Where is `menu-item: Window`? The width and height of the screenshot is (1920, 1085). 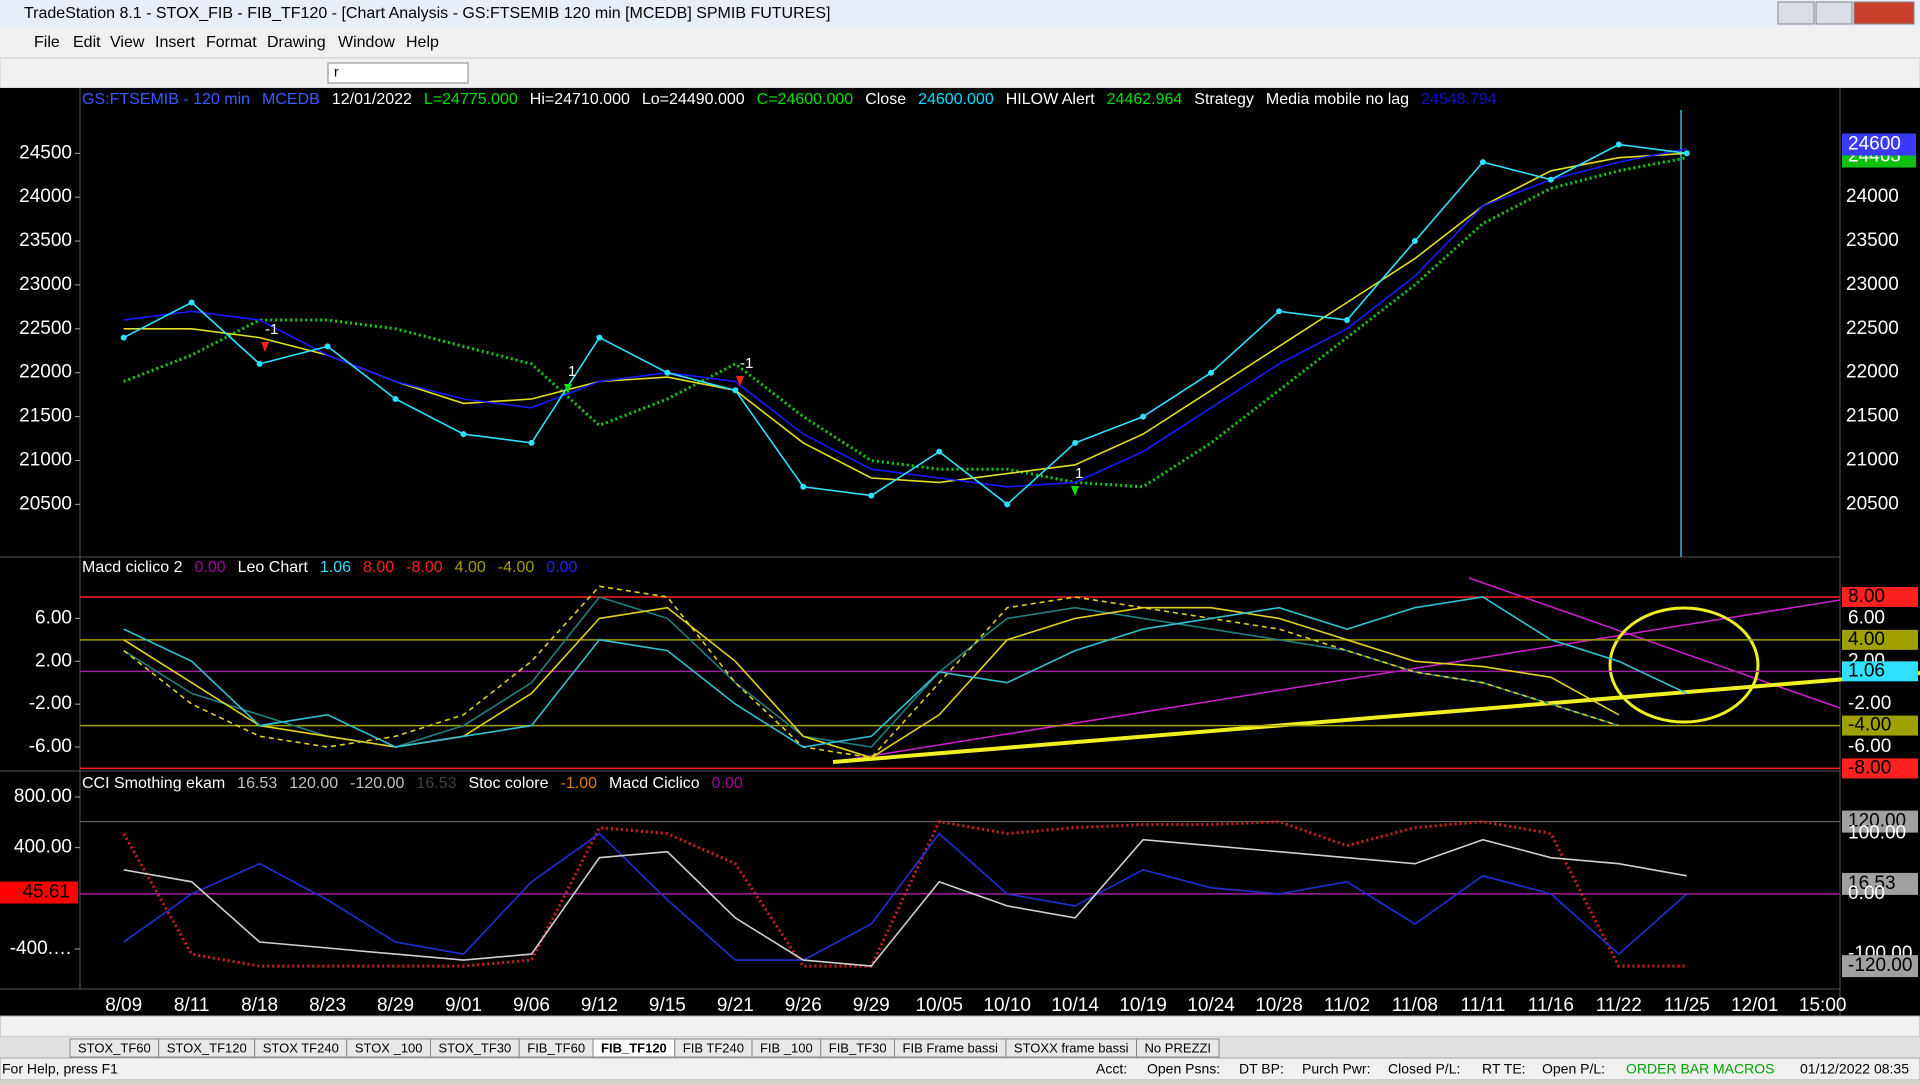 menu-item: Window is located at coordinates (366, 42).